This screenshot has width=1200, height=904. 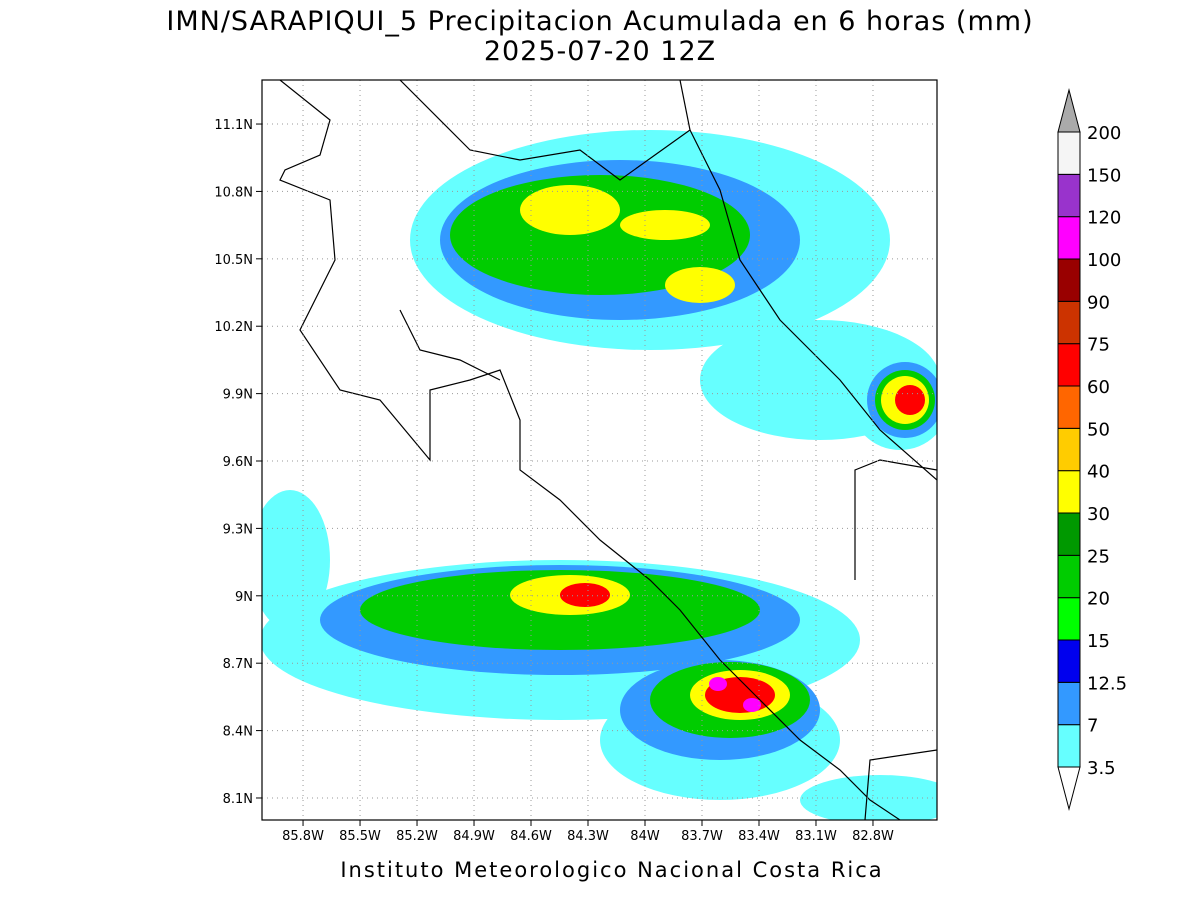 I want to click on colorbar-label: 15, so click(x=1098, y=641).